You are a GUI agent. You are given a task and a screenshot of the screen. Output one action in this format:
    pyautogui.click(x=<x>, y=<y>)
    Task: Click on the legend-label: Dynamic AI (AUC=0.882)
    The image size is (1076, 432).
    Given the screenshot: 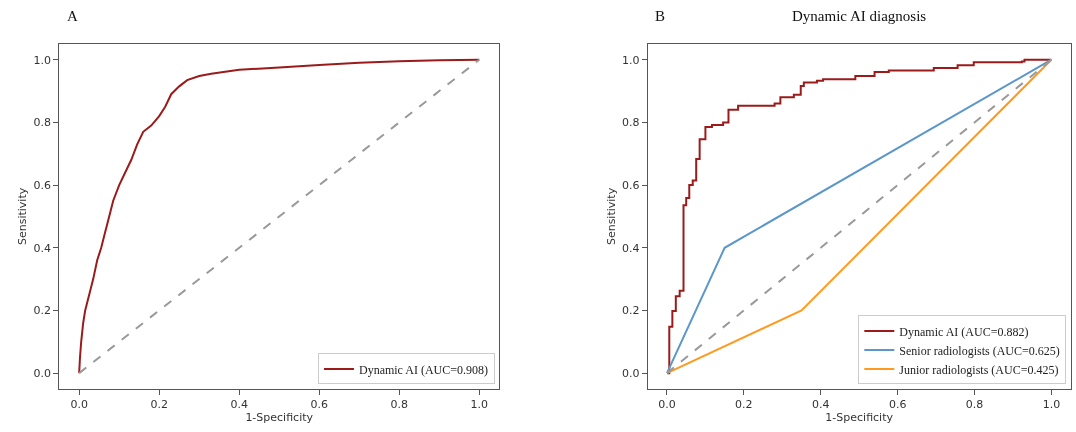 What is the action you would take?
    pyautogui.click(x=964, y=331)
    